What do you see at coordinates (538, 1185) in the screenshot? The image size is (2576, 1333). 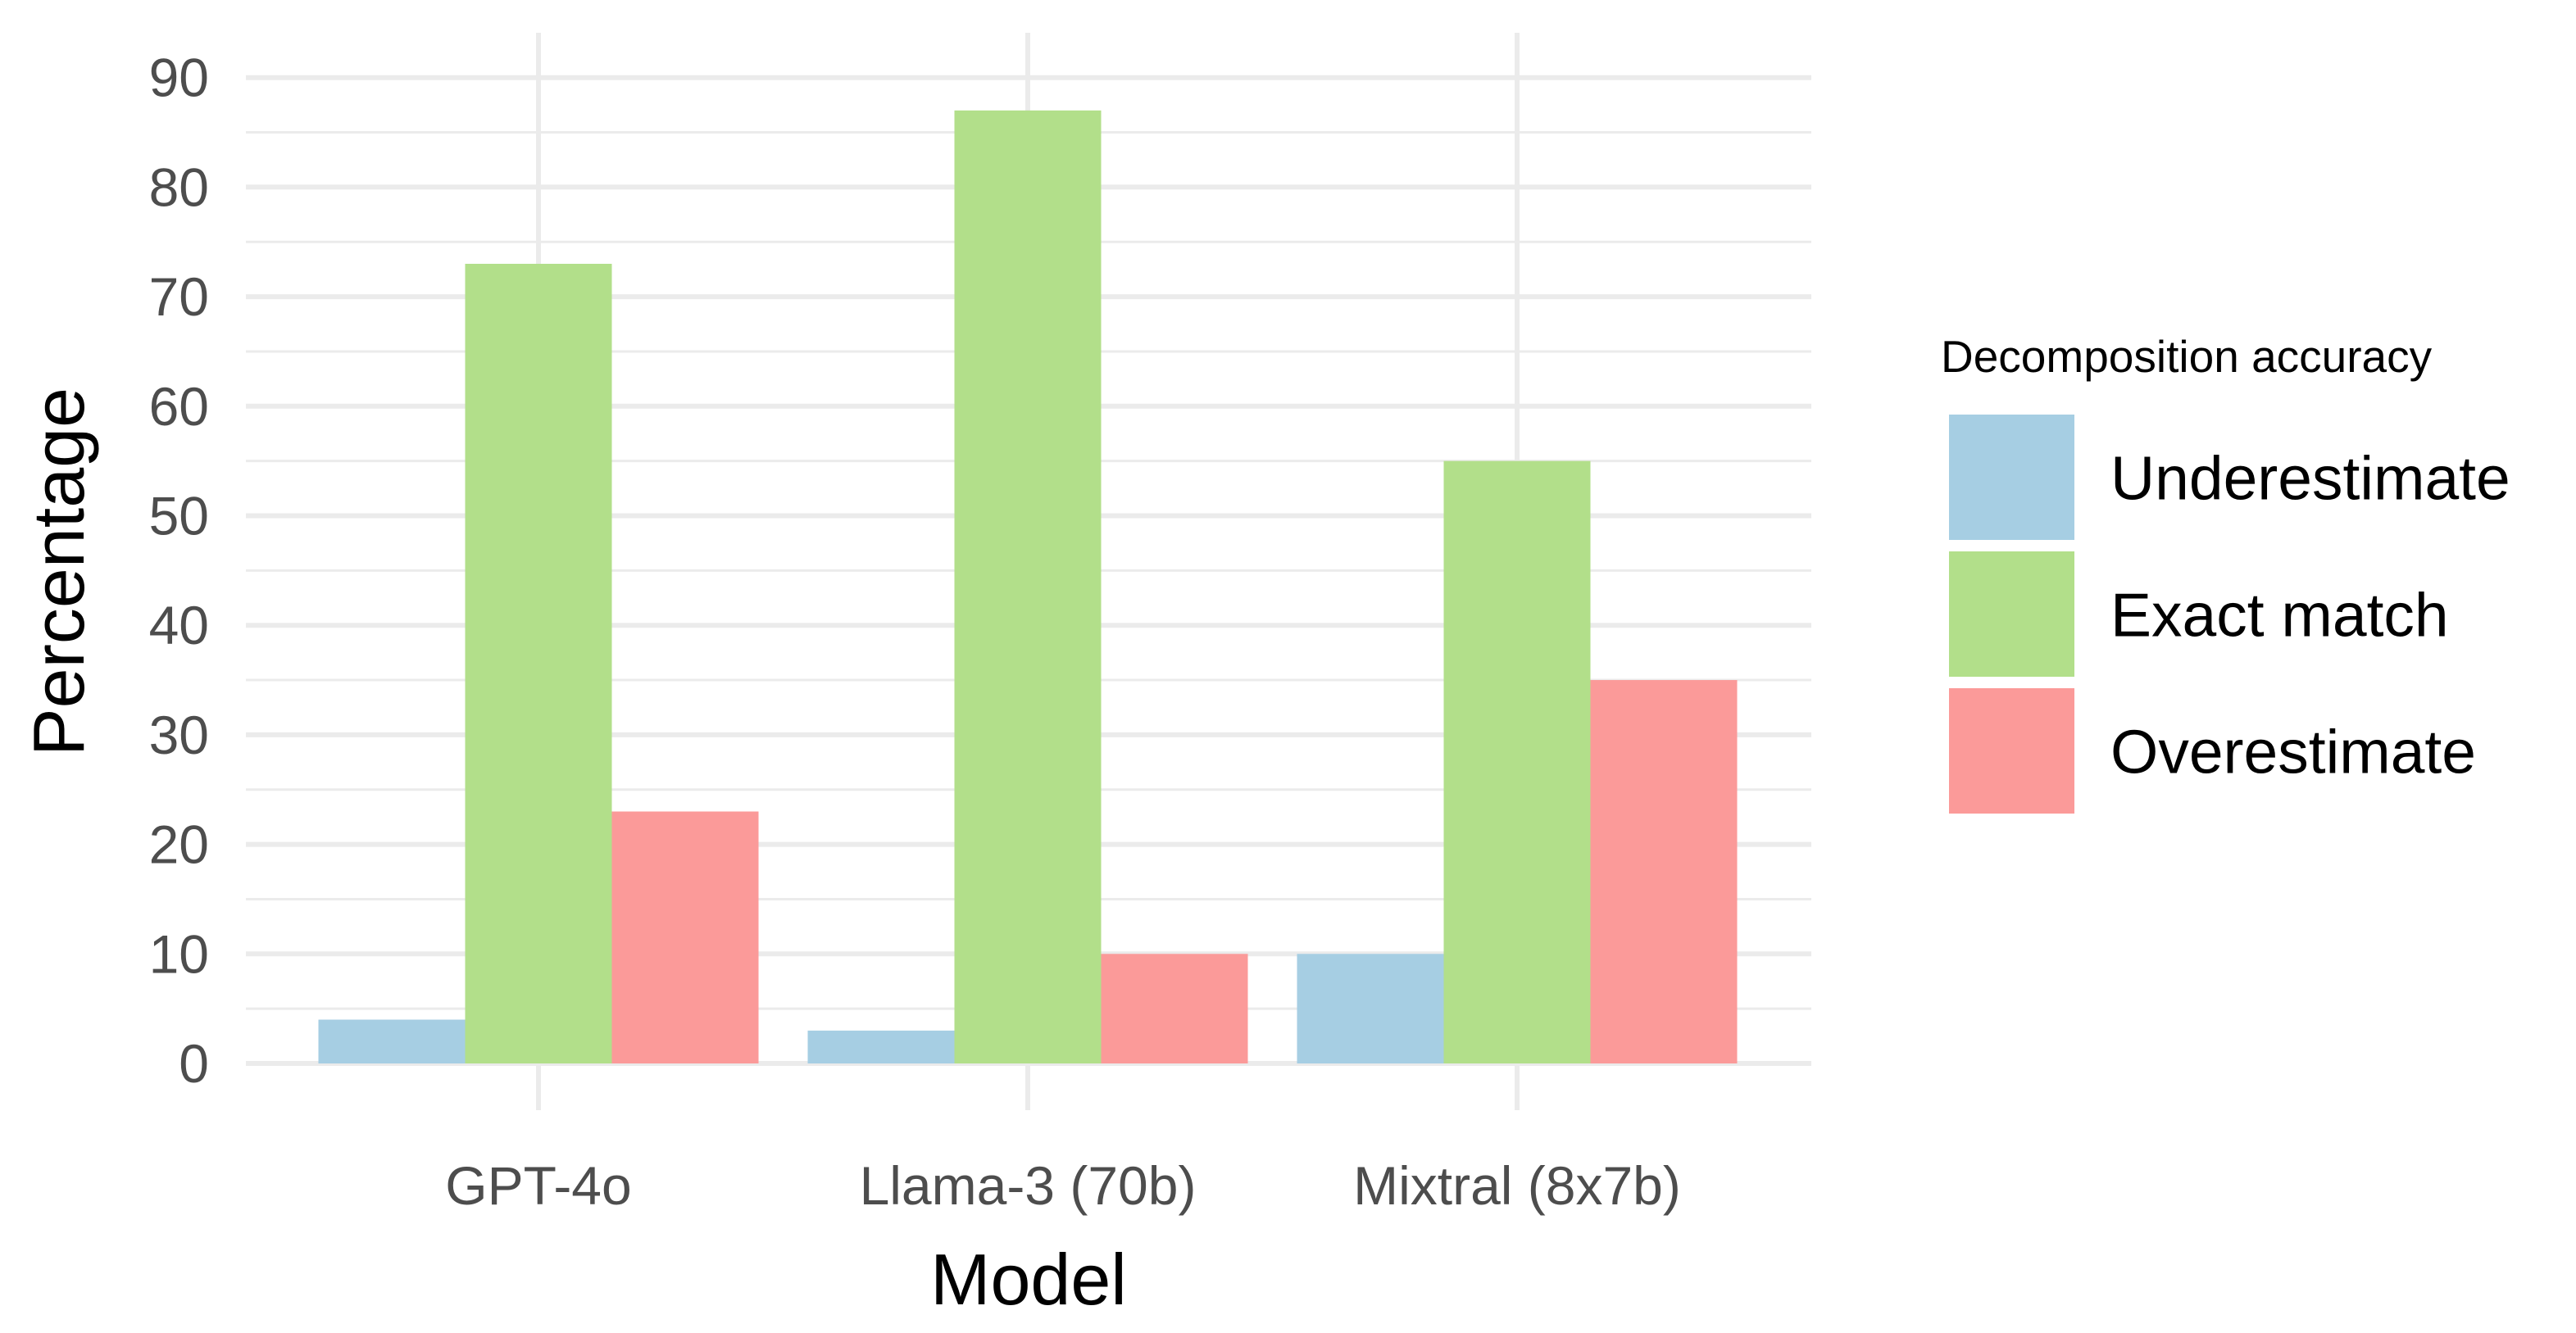 I see `x-tick-label: GPT-4o` at bounding box center [538, 1185].